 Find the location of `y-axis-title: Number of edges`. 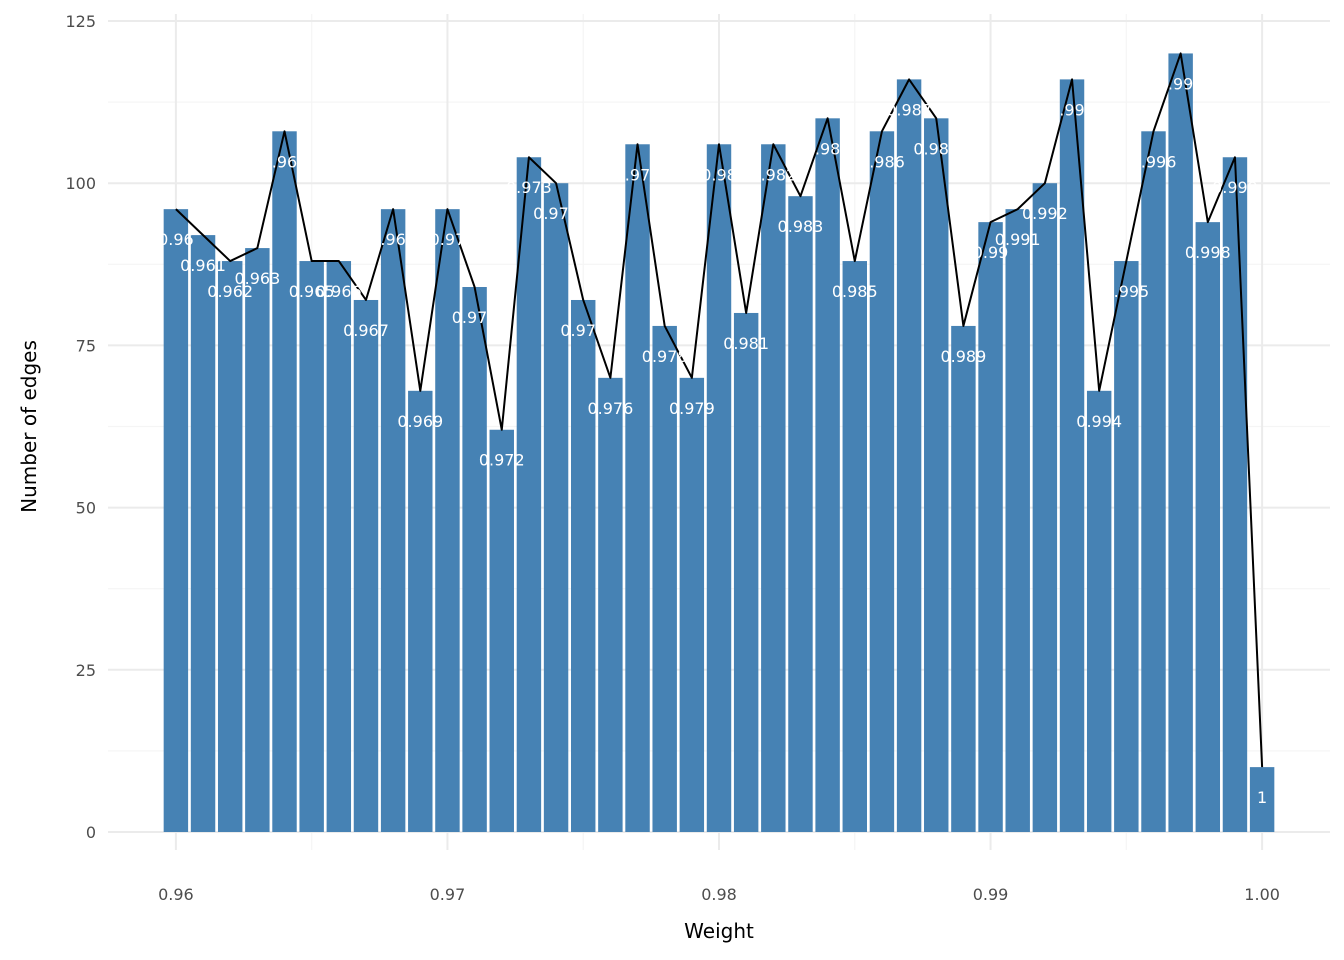

y-axis-title: Number of edges is located at coordinates (29, 426).